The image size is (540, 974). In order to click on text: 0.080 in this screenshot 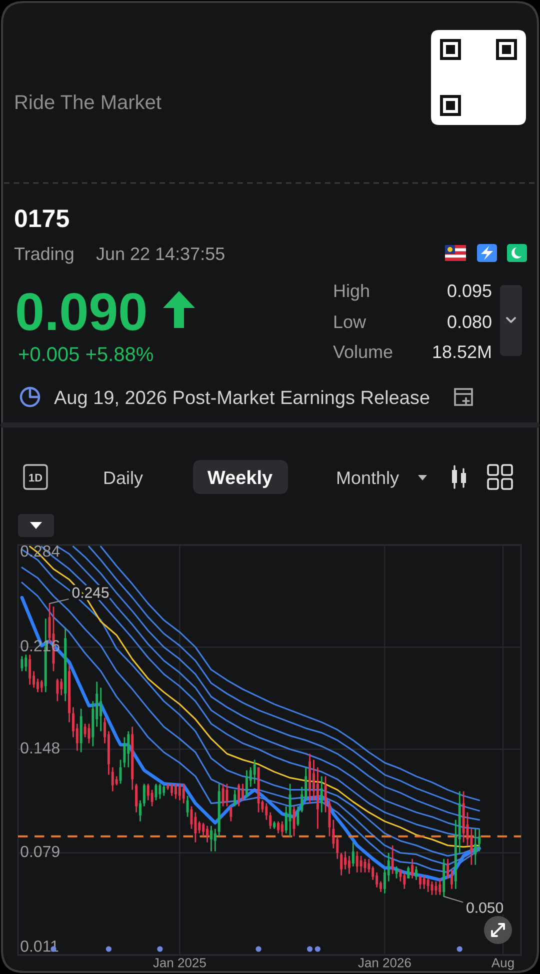, I will do `click(470, 321)`.